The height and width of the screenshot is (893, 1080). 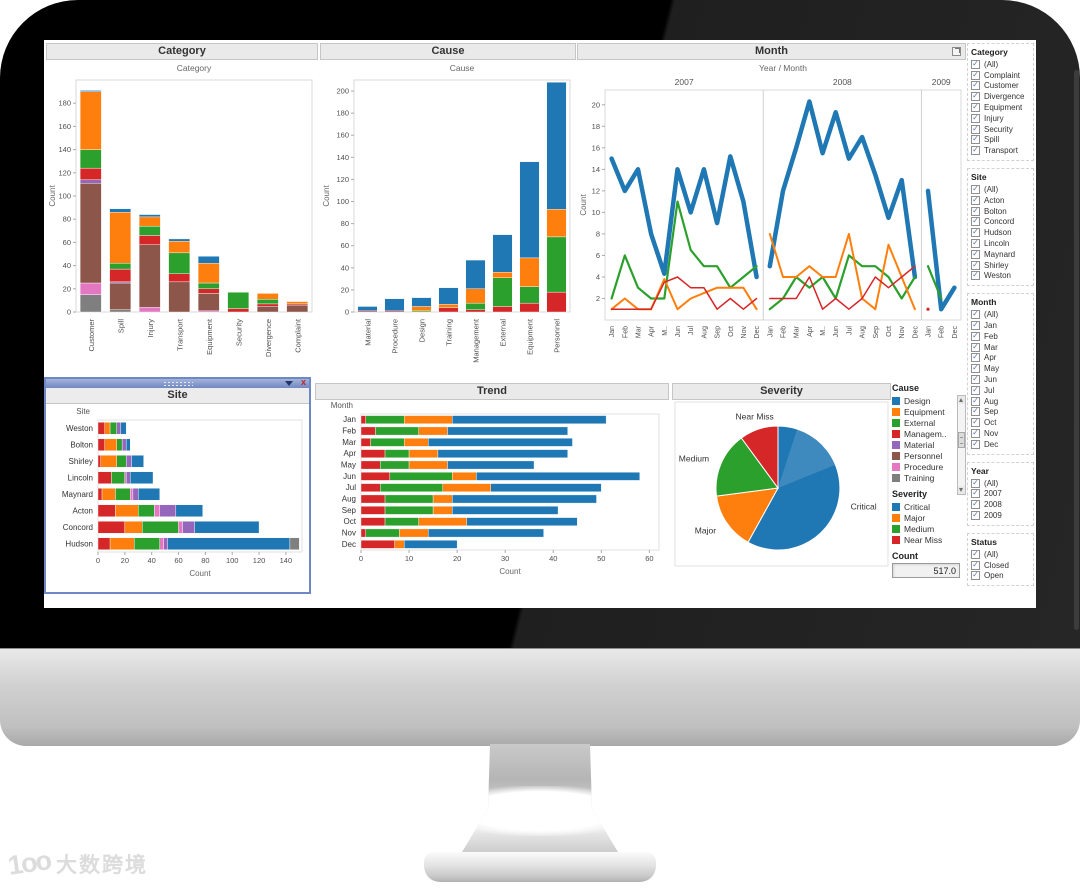 I want to click on legend-item-procedure: Procedure, so click(x=920, y=466).